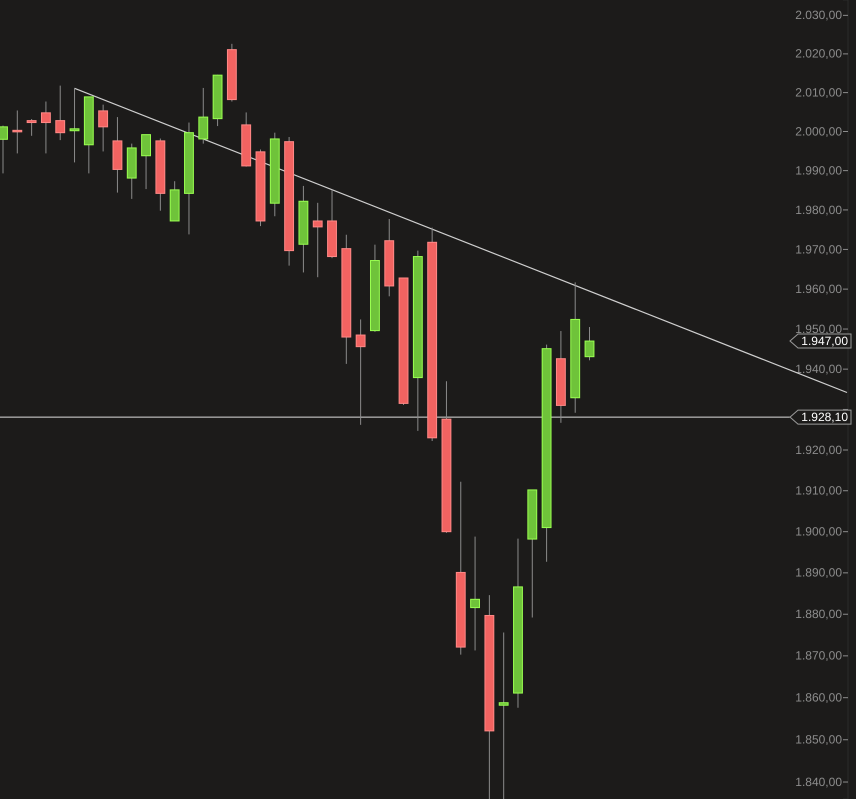 This screenshot has width=856, height=799. What do you see at coordinates (818, 92) in the screenshot?
I see `y-tick-label: 2.010,00` at bounding box center [818, 92].